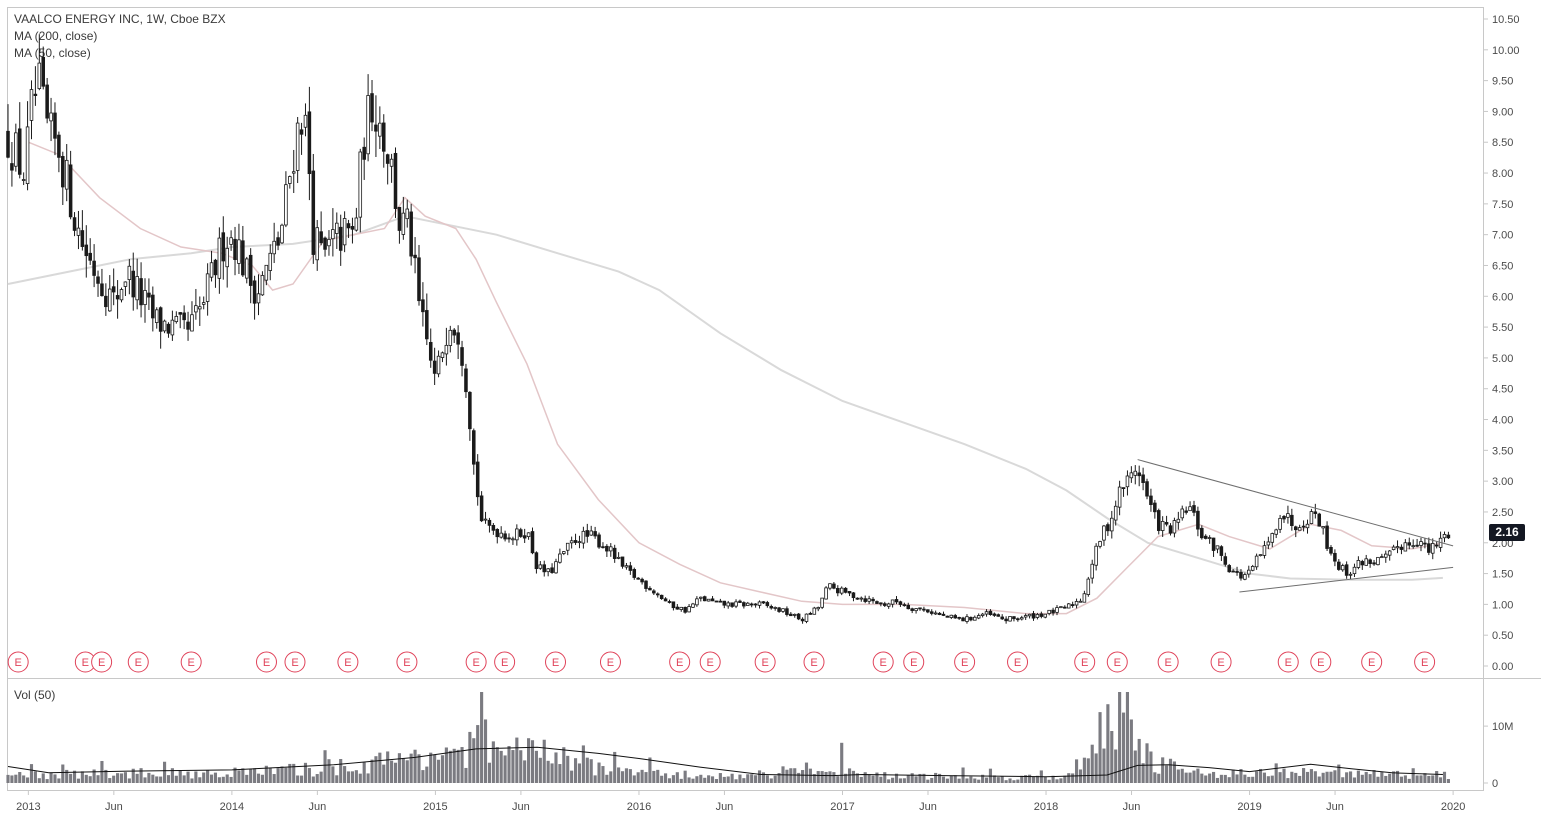  What do you see at coordinates (1502, 605) in the screenshot?
I see `price-tick-label: 1.00` at bounding box center [1502, 605].